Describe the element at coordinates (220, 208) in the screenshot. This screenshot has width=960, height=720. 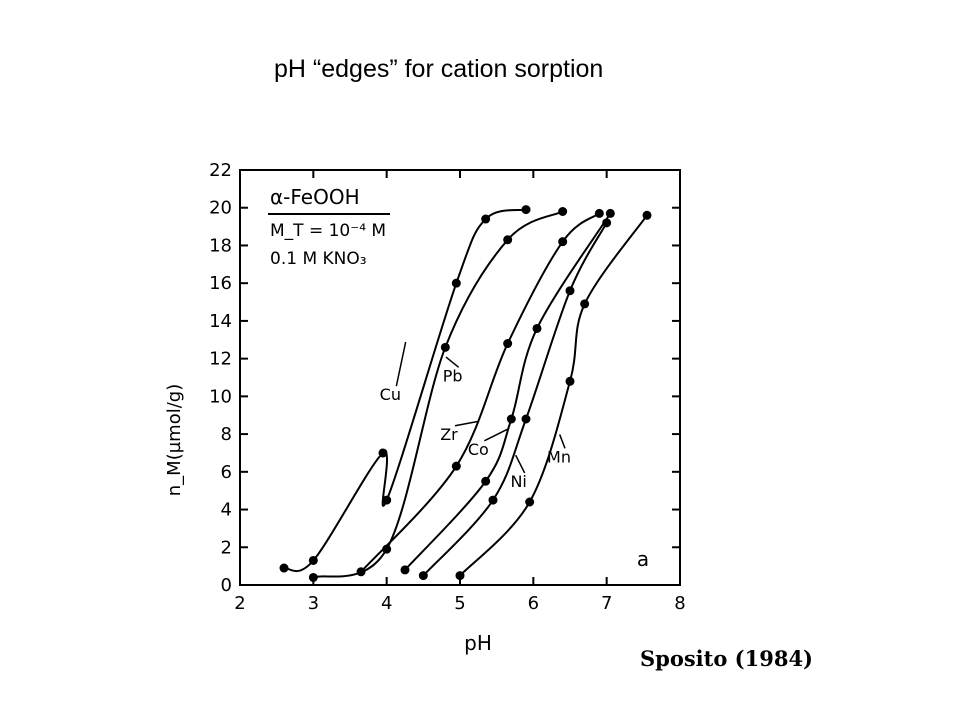
I see `y-tick-label: 20` at that location.